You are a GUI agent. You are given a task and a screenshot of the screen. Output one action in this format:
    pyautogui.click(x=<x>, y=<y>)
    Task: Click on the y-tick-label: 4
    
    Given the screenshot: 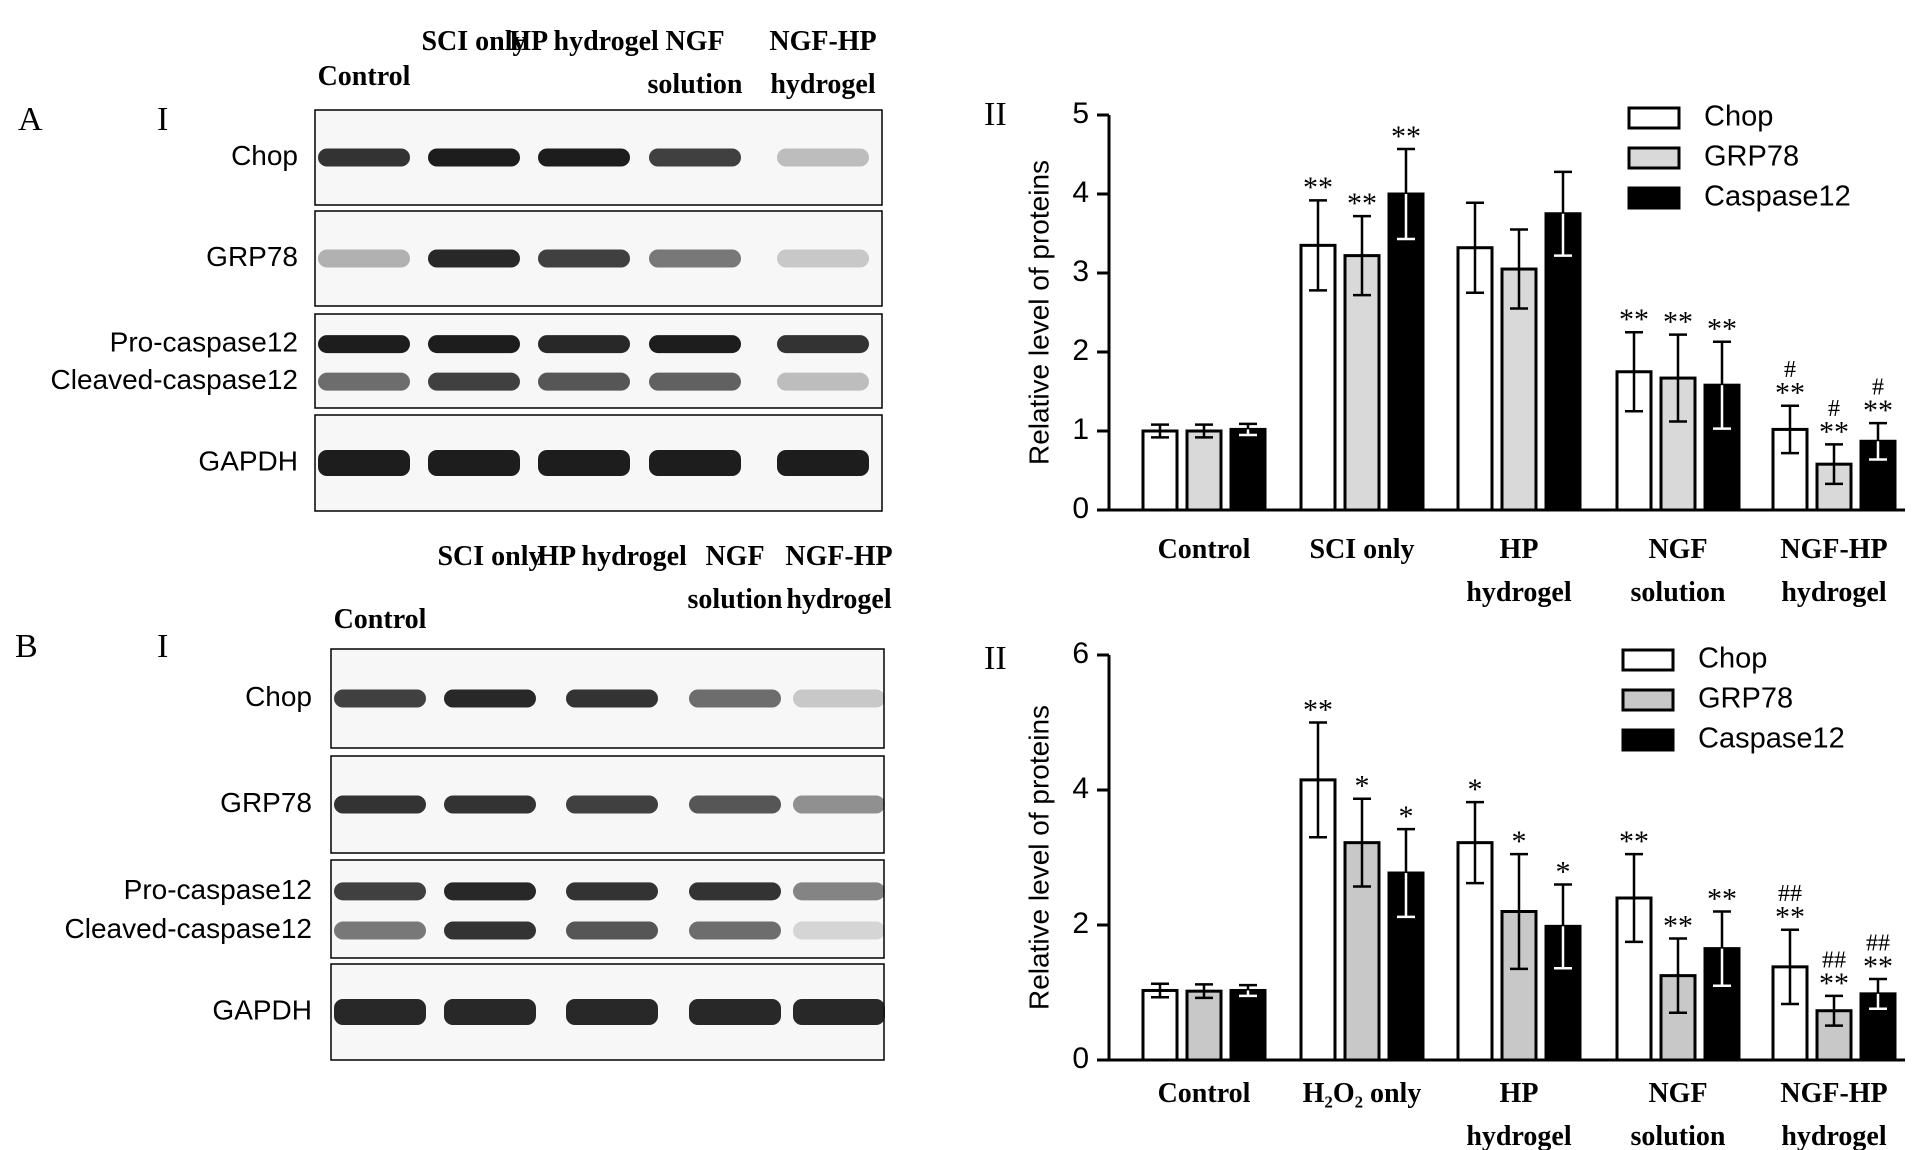 What is the action you would take?
    pyautogui.click(x=1080, y=788)
    